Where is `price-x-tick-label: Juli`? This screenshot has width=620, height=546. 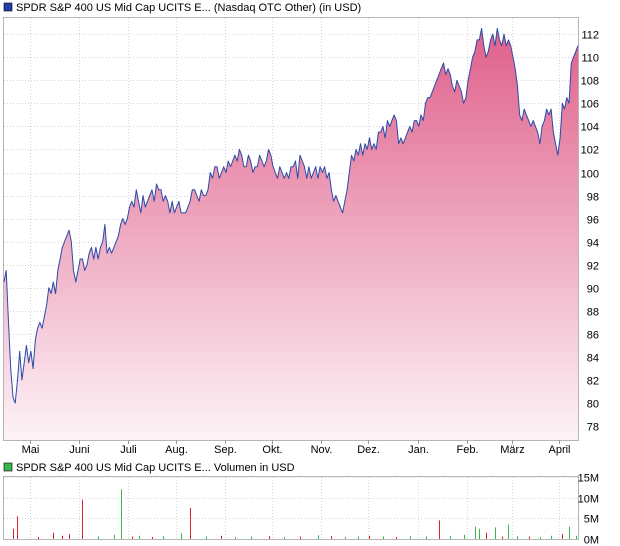
price-x-tick-label: Juli is located at coordinates (128, 450).